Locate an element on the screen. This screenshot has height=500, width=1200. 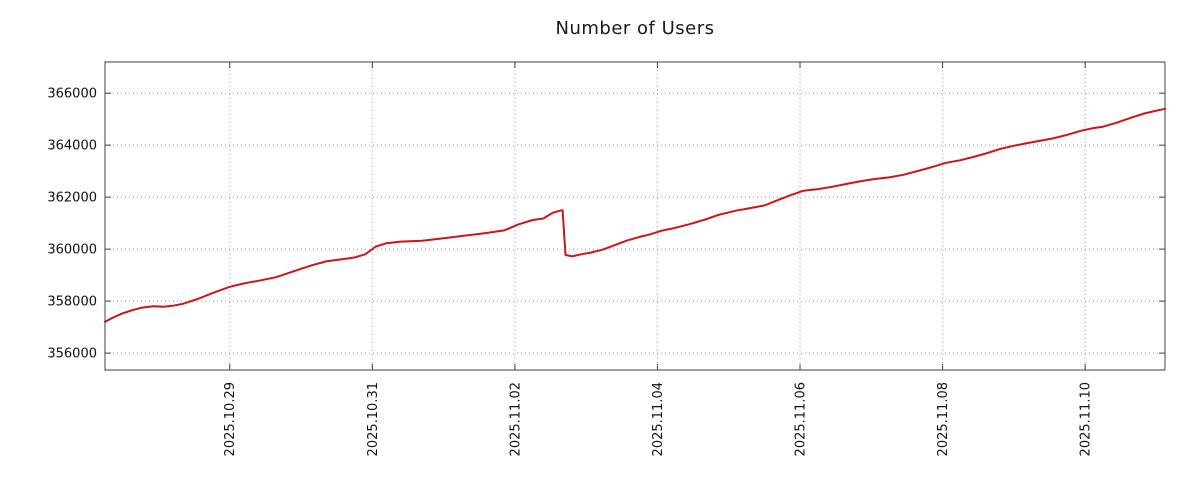
x-tick-label: 2025.11.06 is located at coordinates (801, 419).